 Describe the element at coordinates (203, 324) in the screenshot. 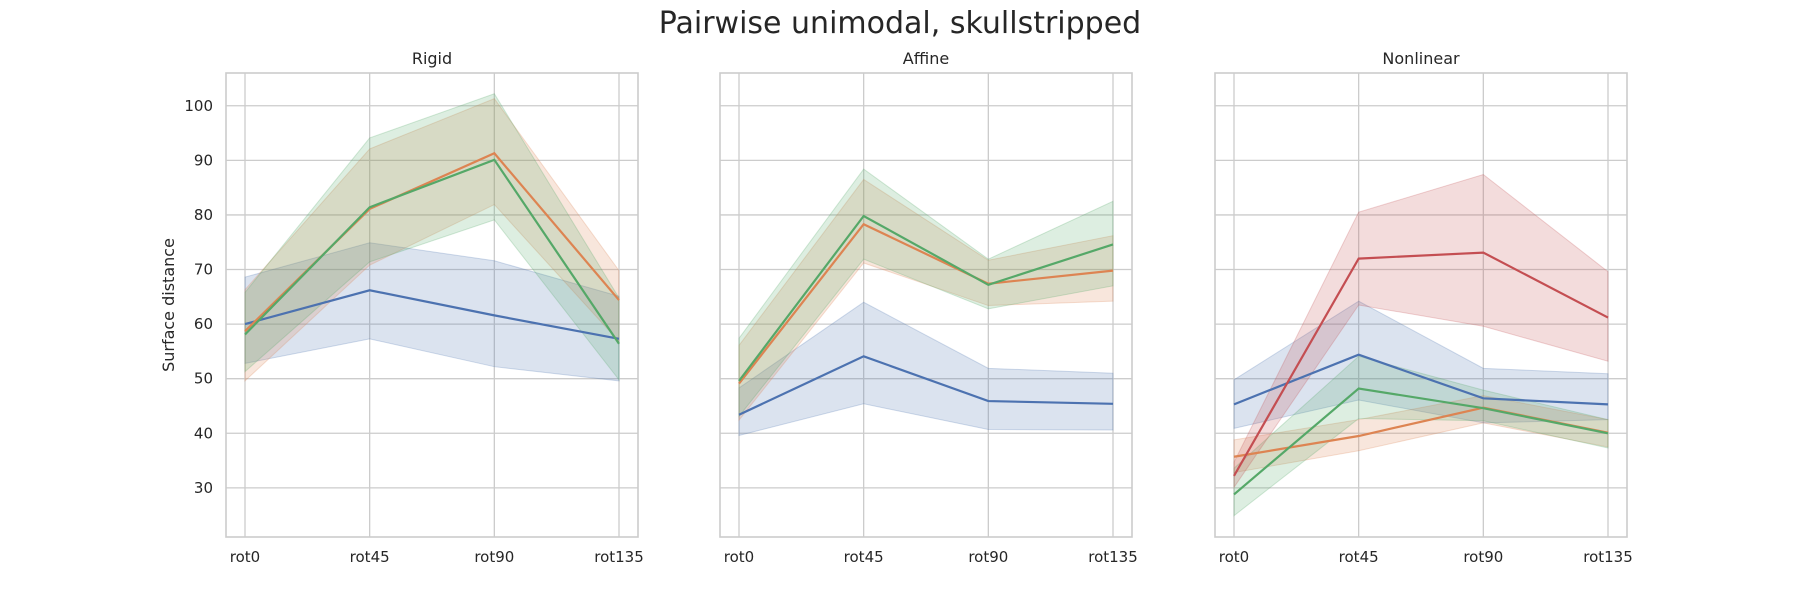

I see `y-tick-label: 60` at that location.